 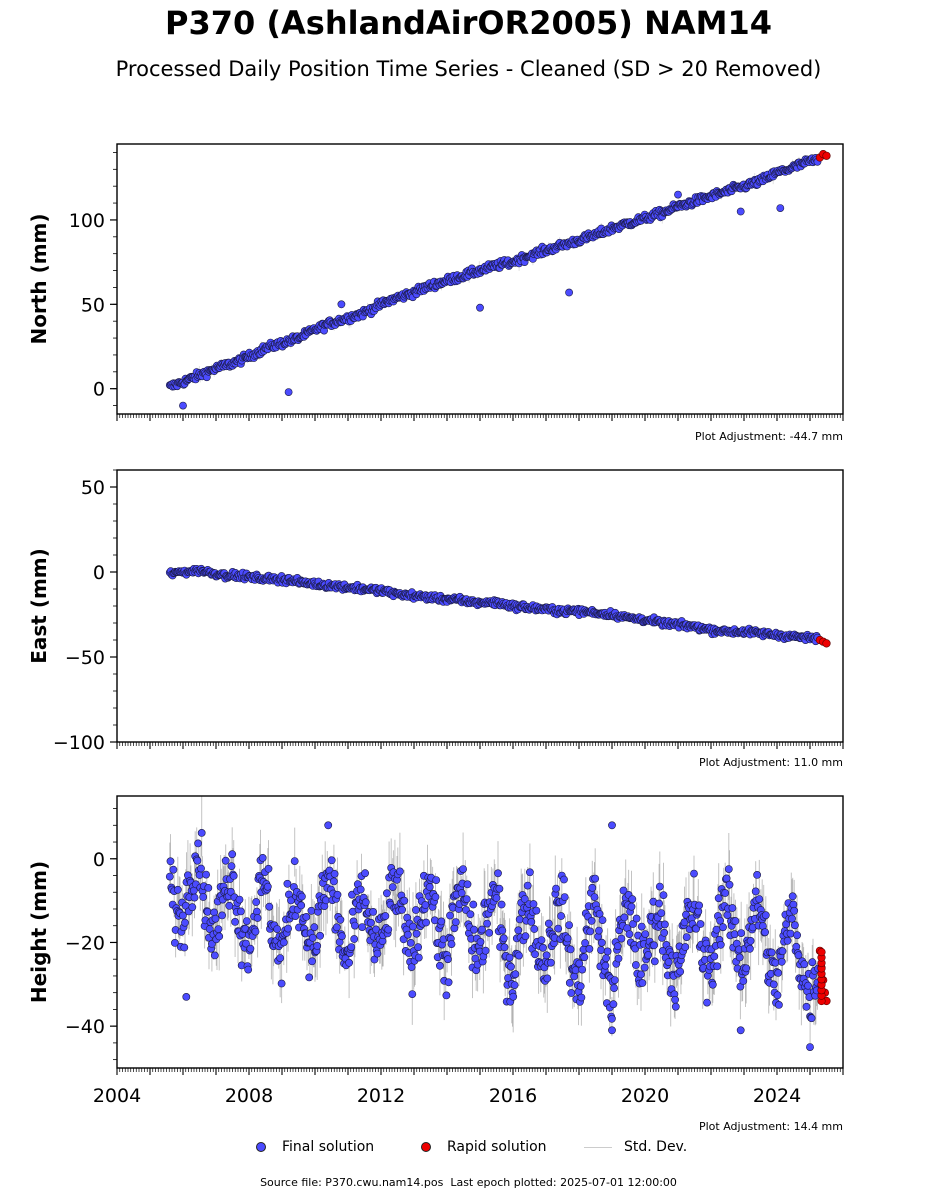 I want to click on std-dev-line-icon, so click(x=598, y=1147).